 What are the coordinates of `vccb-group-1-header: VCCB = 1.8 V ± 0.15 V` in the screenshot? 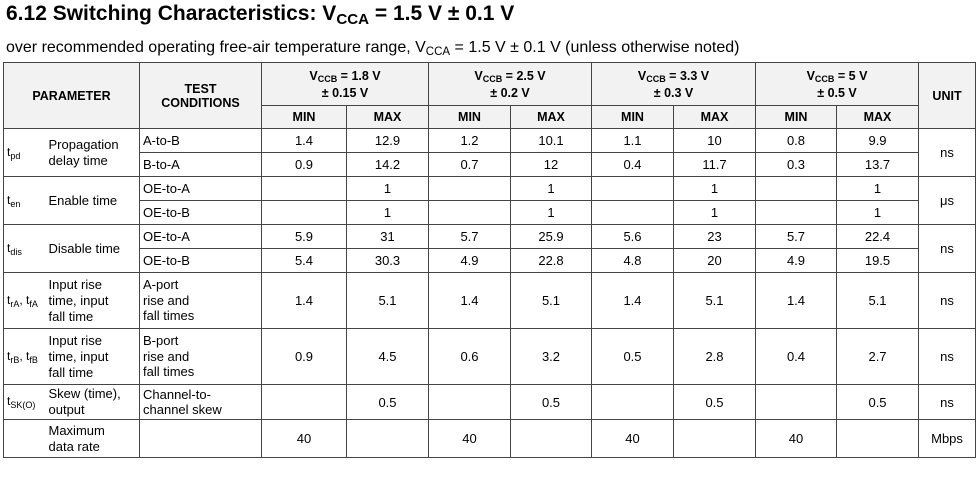 It's located at (345, 84).